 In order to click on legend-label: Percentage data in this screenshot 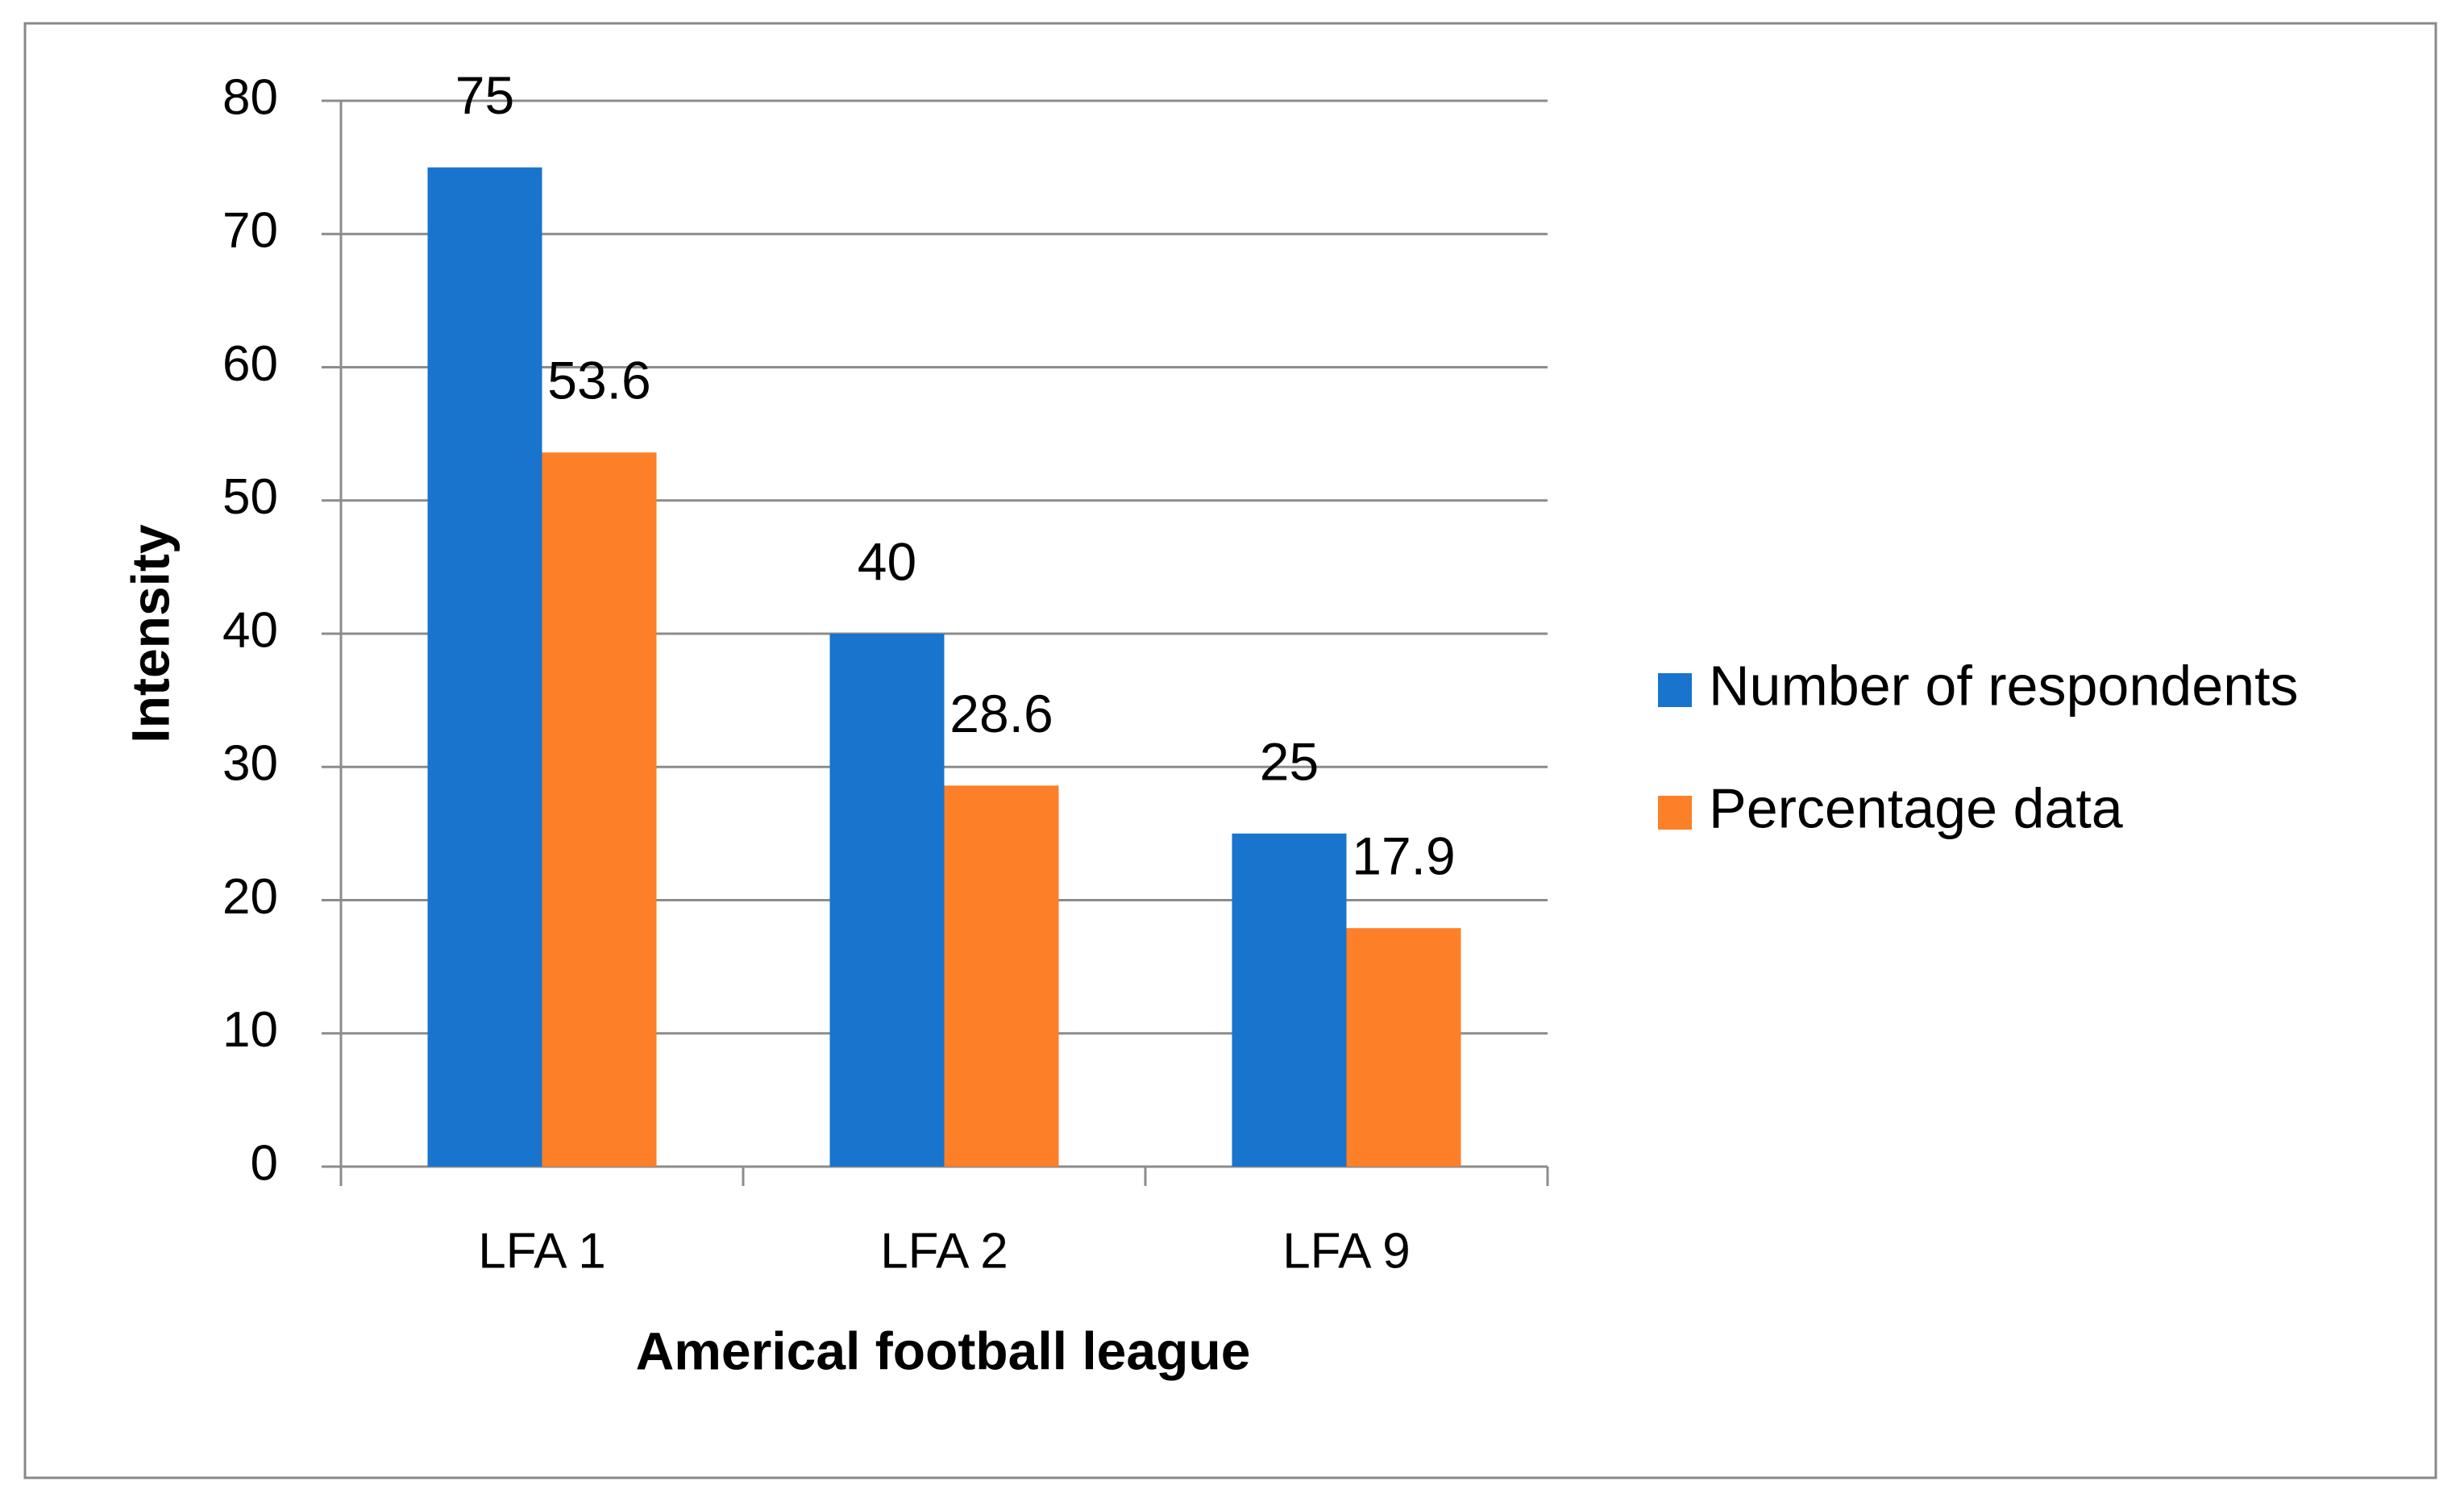, I will do `click(1916, 807)`.